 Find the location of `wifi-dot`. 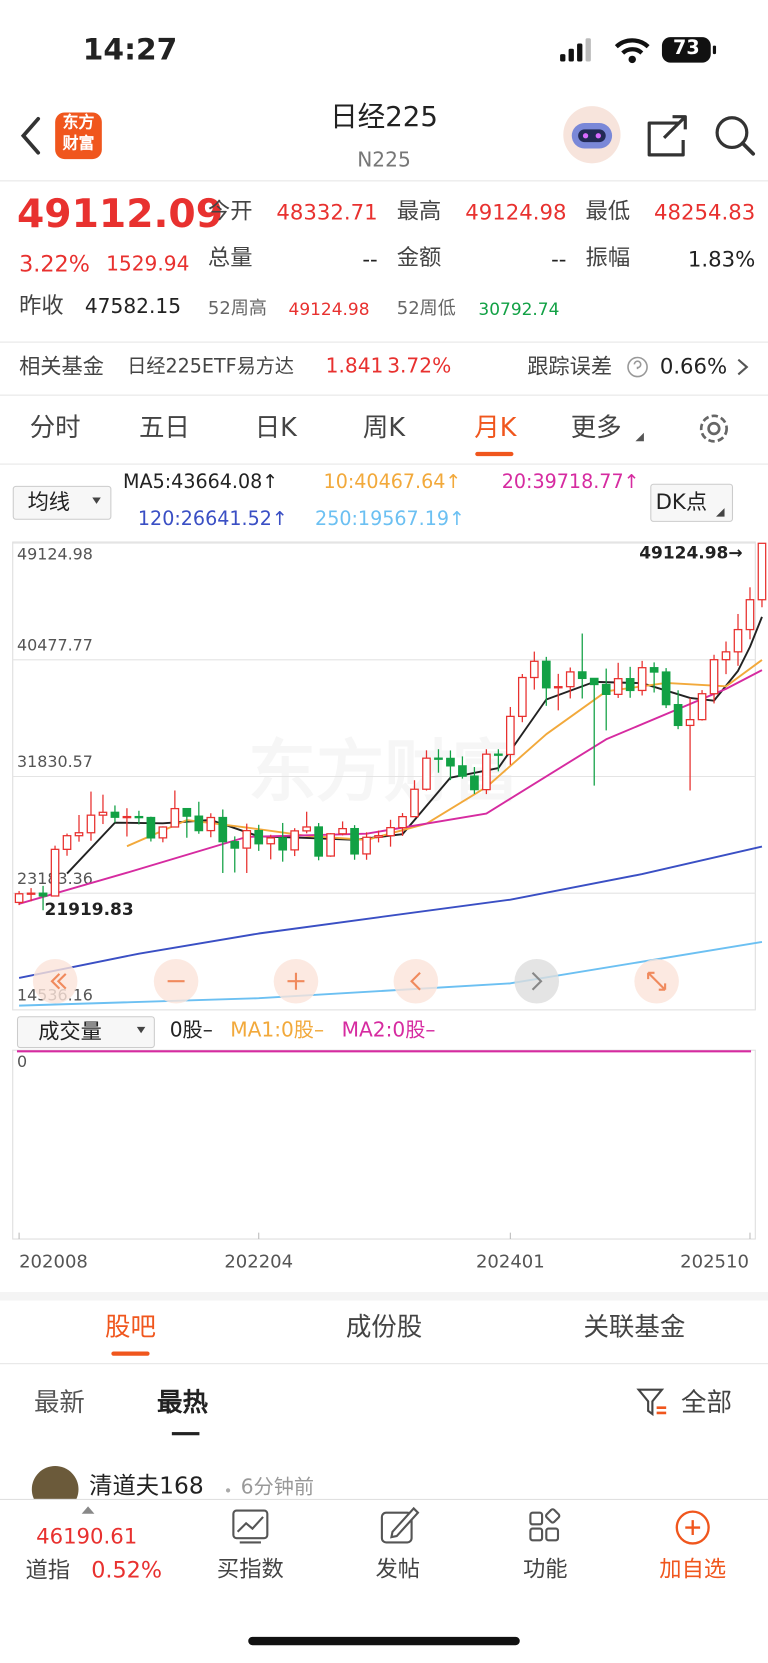

wifi-dot is located at coordinates (632, 59).